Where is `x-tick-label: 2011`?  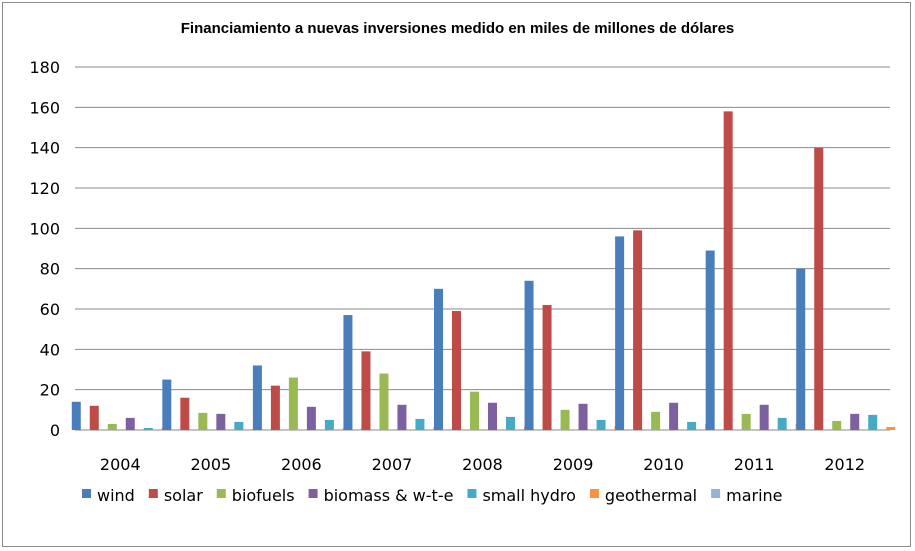 x-tick-label: 2011 is located at coordinates (754, 464).